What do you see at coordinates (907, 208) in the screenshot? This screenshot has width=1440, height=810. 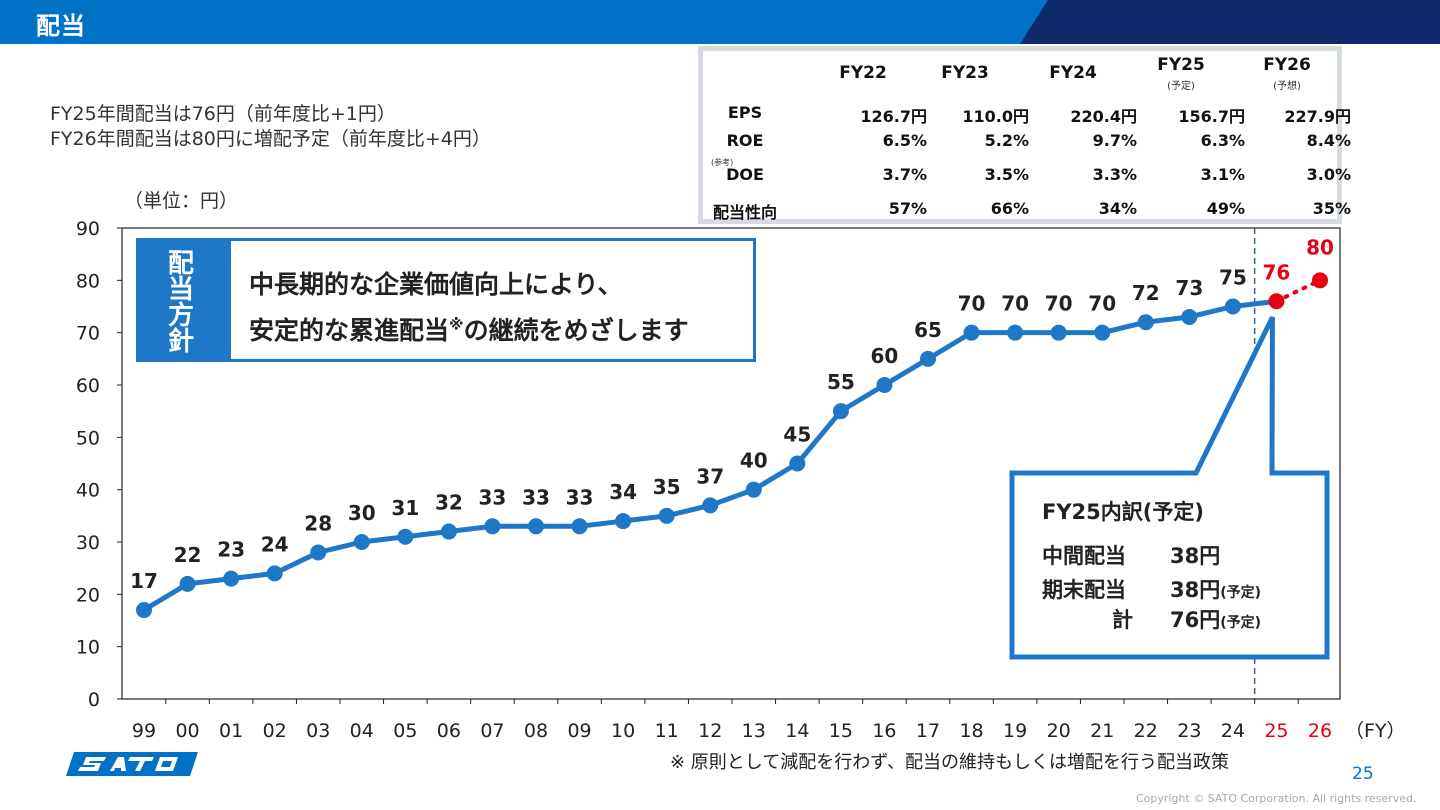 I see `table-cell: 57%` at bounding box center [907, 208].